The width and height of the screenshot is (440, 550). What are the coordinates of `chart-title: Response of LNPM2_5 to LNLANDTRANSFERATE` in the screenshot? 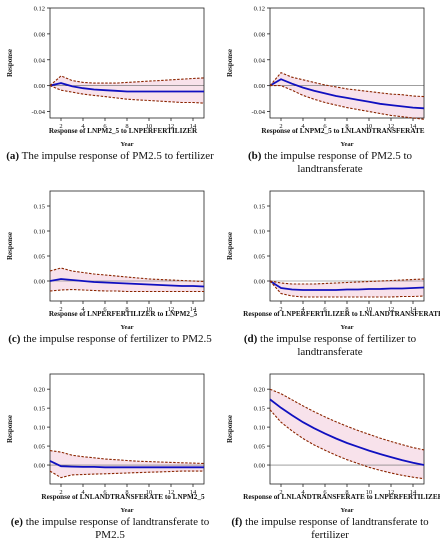 It's located at (342, 131).